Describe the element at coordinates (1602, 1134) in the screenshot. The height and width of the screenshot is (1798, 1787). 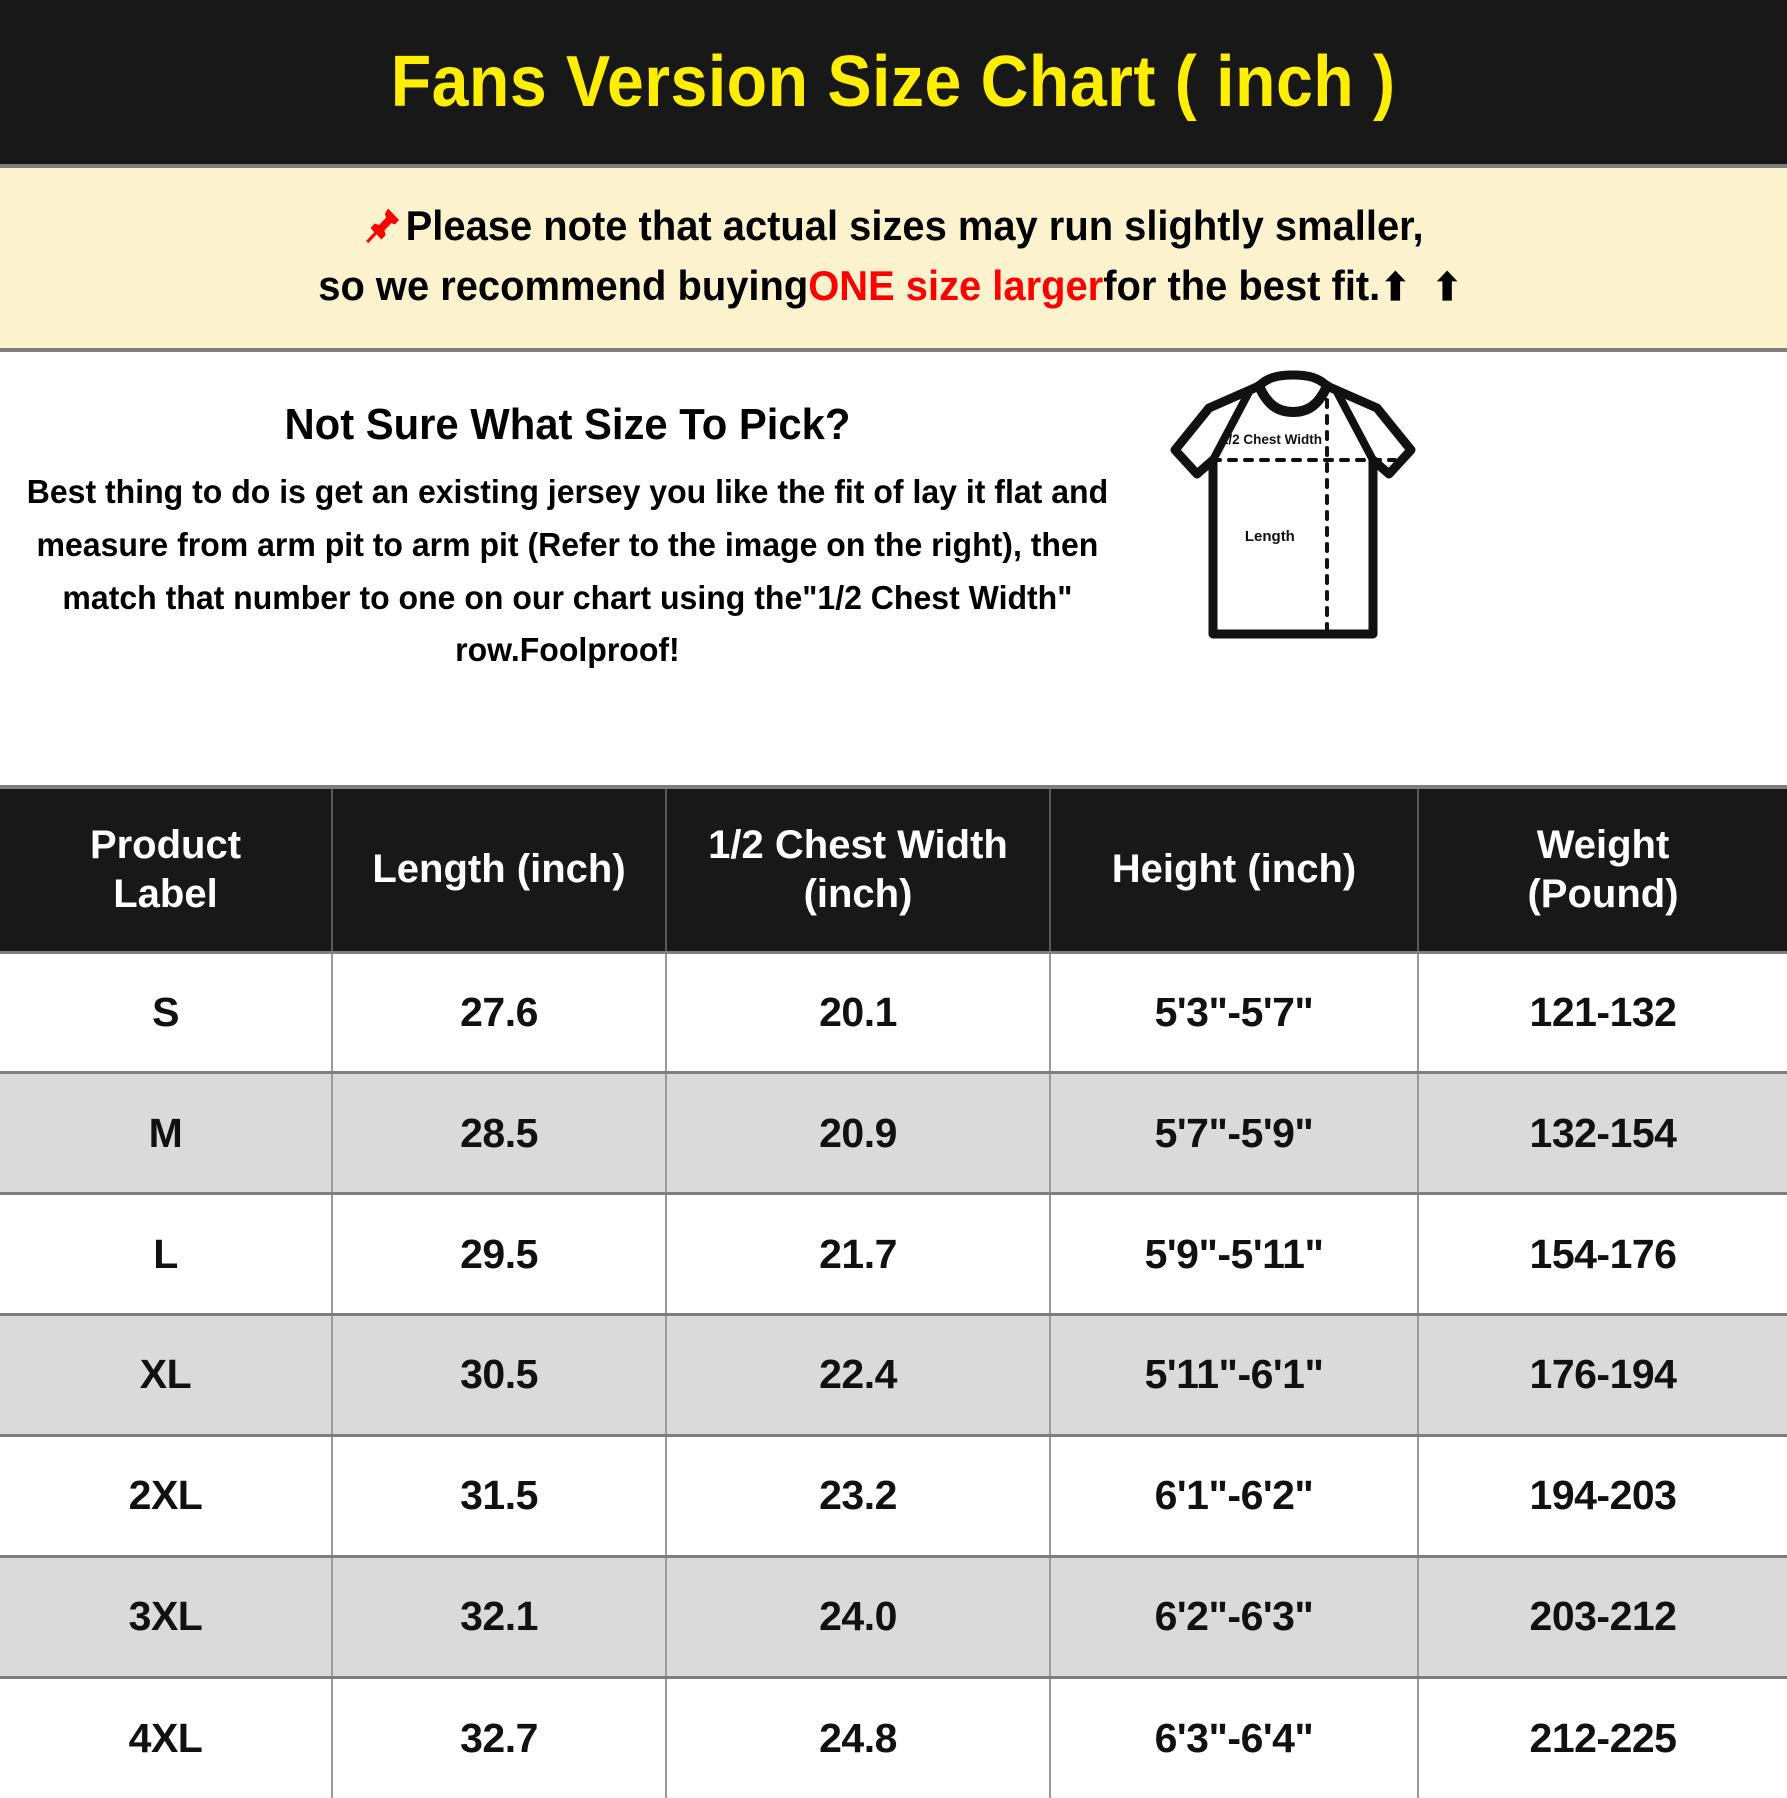
I see `cell-weight: 132-154` at that location.